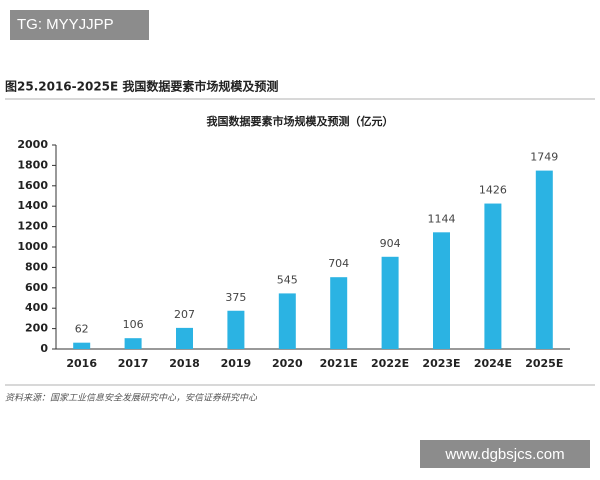 Image resolution: width=600 pixels, height=480 pixels. Describe the element at coordinates (81, 363) in the screenshot. I see `x-tick-label: 2016` at that location.